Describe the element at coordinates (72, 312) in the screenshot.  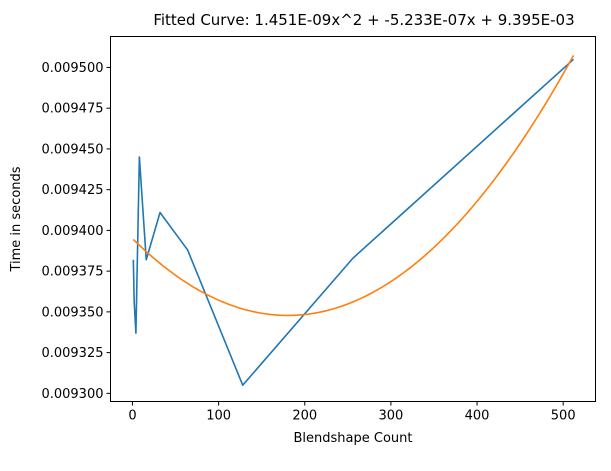
I see `y-tick-label: 0.009350` at that location.